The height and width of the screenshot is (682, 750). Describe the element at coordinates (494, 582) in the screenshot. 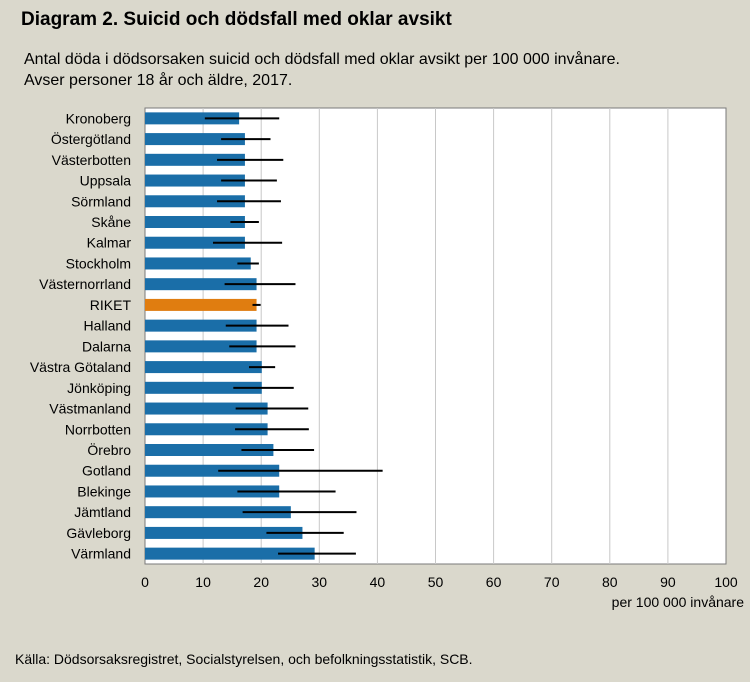

I see `x-tick-label: 60` at that location.